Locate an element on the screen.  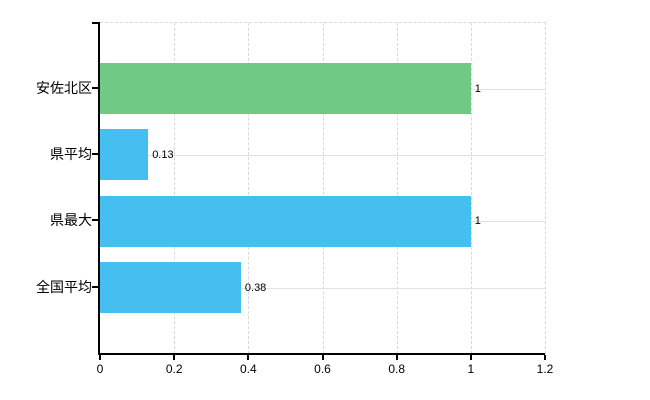
x-tick-label: 0.4 is located at coordinates (248, 369).